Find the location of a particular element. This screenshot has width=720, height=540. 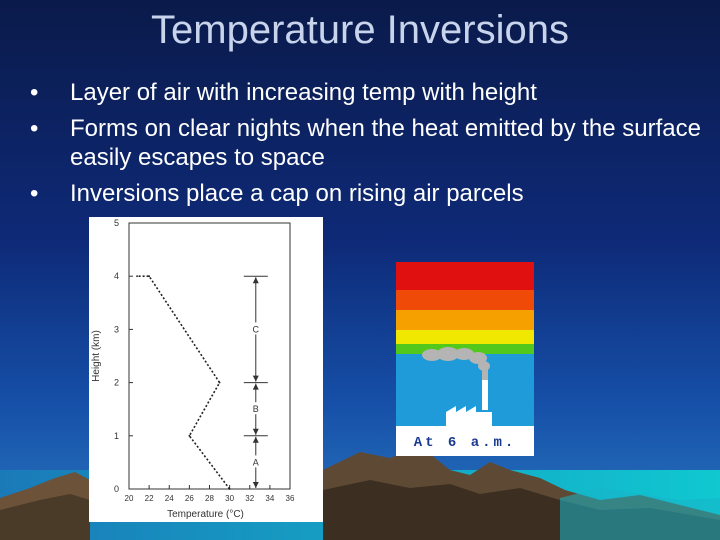

x-tick-label: 36 is located at coordinates (290, 498).